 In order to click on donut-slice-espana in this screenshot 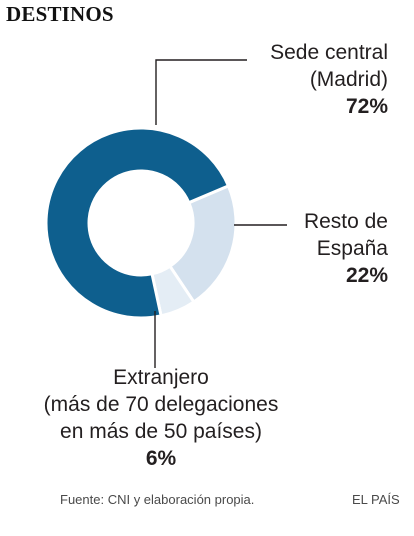, I will do `click(202, 244)`.